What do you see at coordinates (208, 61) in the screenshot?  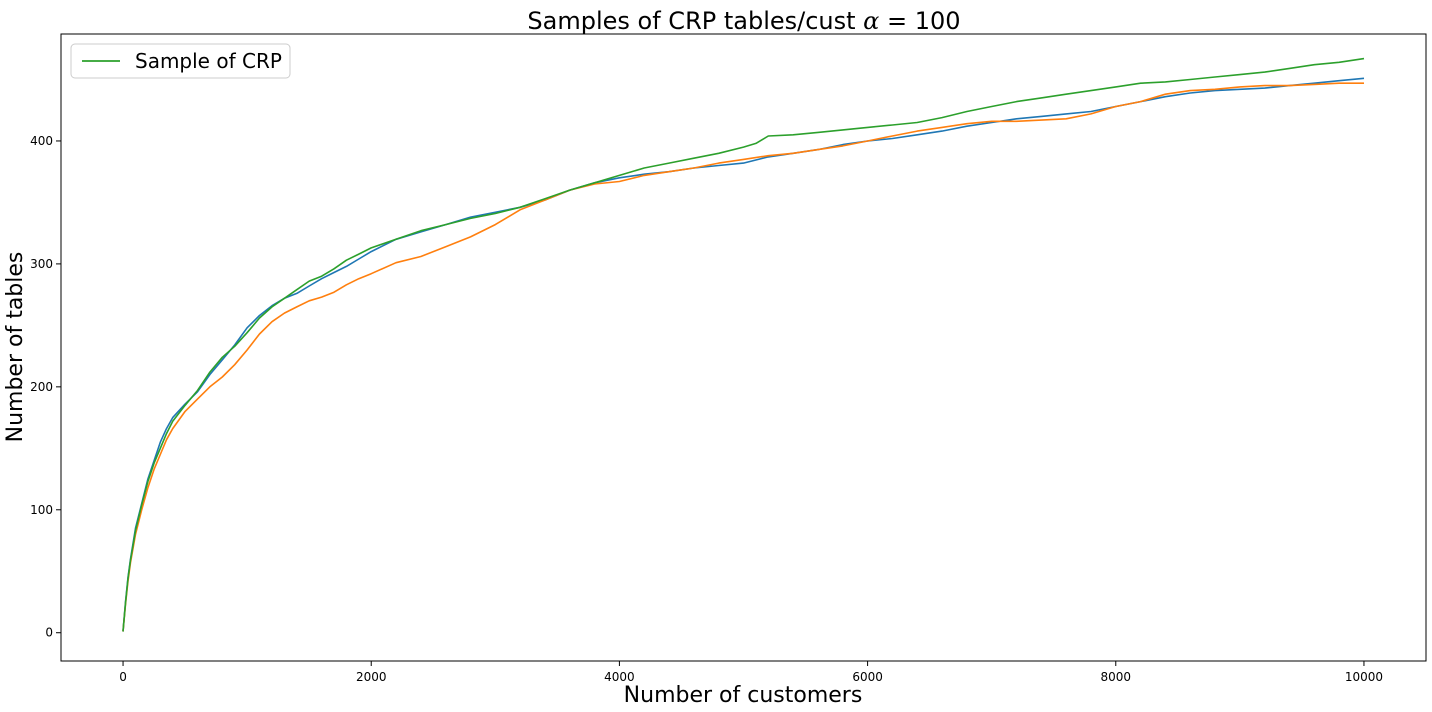 I see `legend-label-sample-of-crp: Sample of CRP` at bounding box center [208, 61].